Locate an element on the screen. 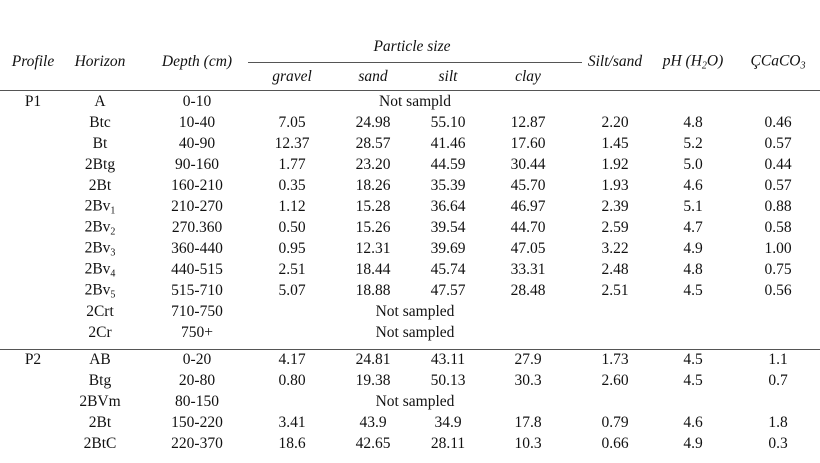  horizon-sub: 4 is located at coordinates (113, 274).